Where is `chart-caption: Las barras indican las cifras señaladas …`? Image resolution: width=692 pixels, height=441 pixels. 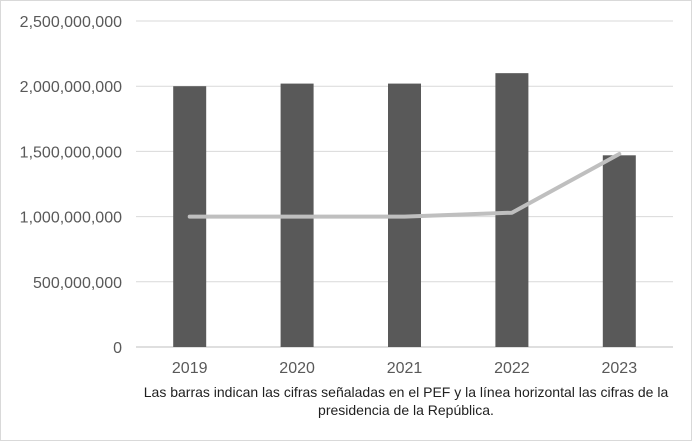 chart-caption: Las barras indican las cifras señaladas … is located at coordinates (406, 401).